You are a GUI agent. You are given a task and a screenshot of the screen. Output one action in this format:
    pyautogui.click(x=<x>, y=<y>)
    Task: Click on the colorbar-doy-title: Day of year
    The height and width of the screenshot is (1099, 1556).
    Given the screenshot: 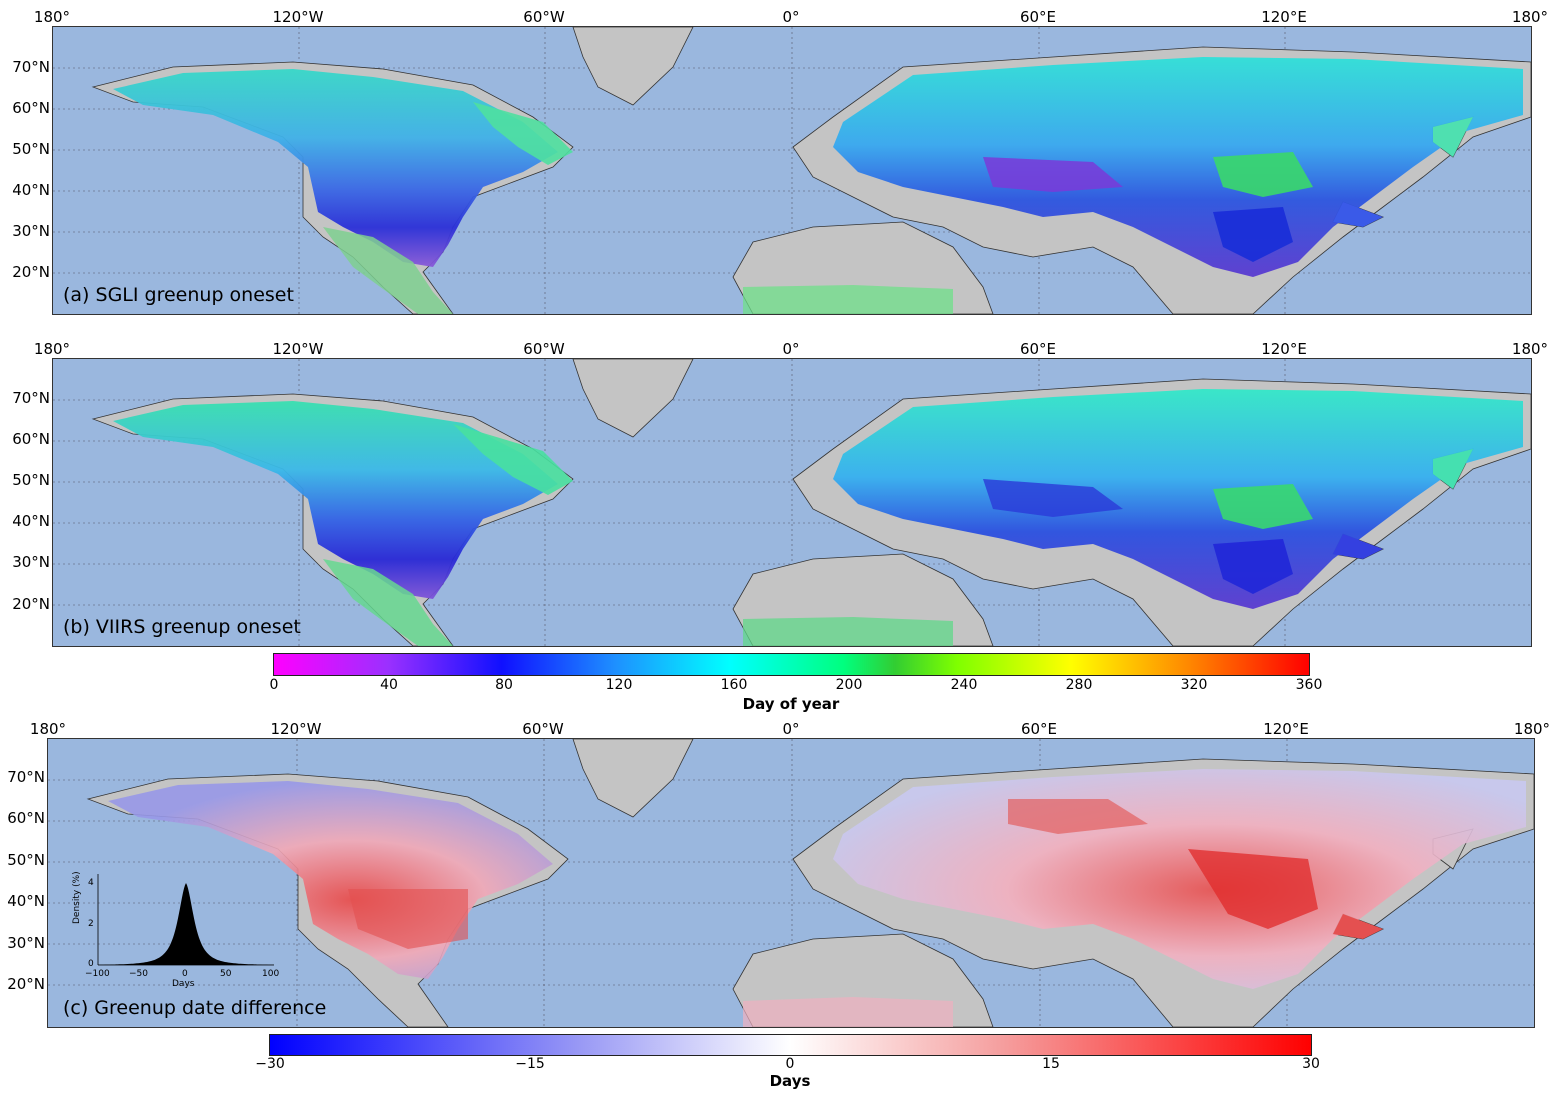 What is the action you would take?
    pyautogui.click(x=791, y=704)
    